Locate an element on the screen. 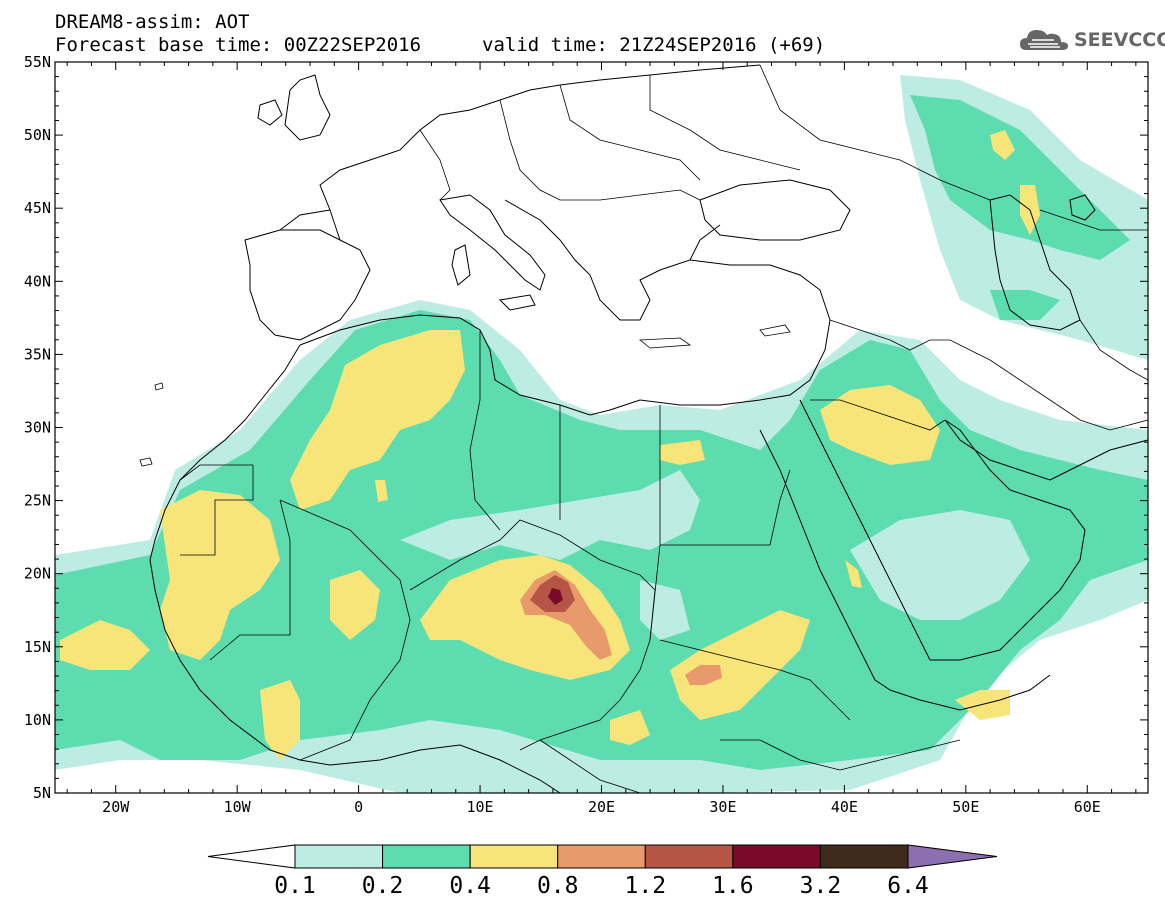 The width and height of the screenshot is (1165, 905). lon-label: 60E is located at coordinates (1087, 807).